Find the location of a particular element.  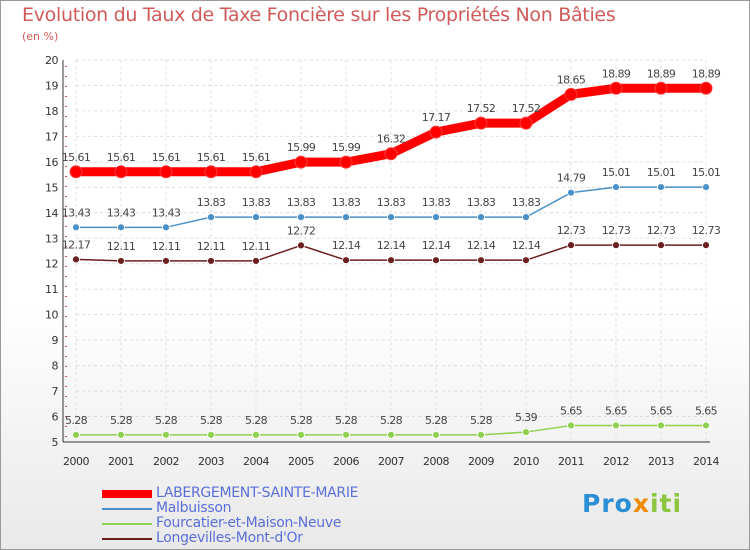

legend-label: LABERGEMENT-SAINTE-MARIE is located at coordinates (257, 493).